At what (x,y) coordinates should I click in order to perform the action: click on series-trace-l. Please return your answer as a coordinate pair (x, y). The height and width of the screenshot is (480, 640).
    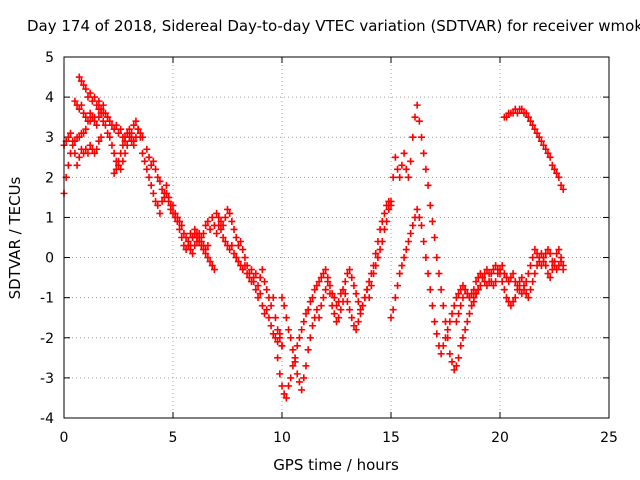
    Looking at the image, I should click on (509, 286).